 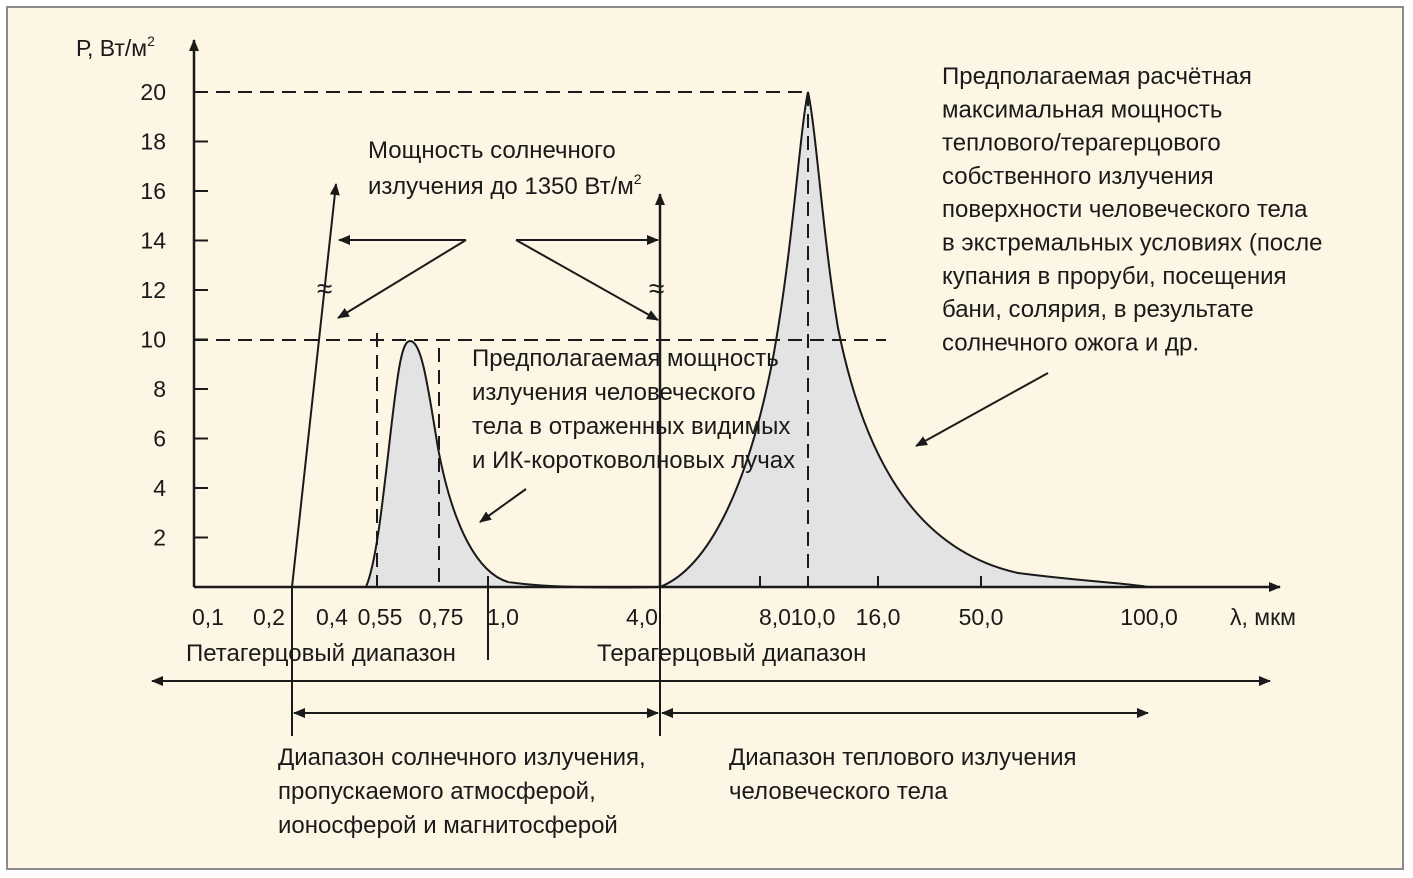 I want to click on reflected-power-line: Предполагаемая мощность, so click(x=625, y=358).